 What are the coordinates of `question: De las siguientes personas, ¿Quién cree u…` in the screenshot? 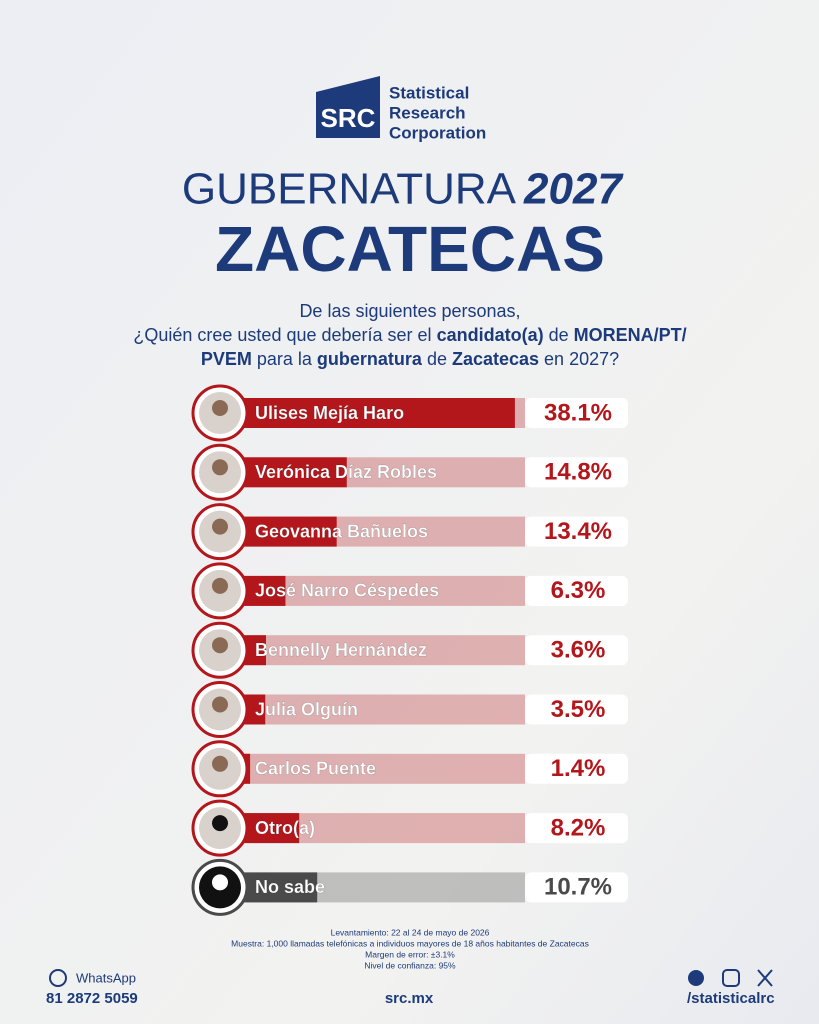 It's located at (409, 335).